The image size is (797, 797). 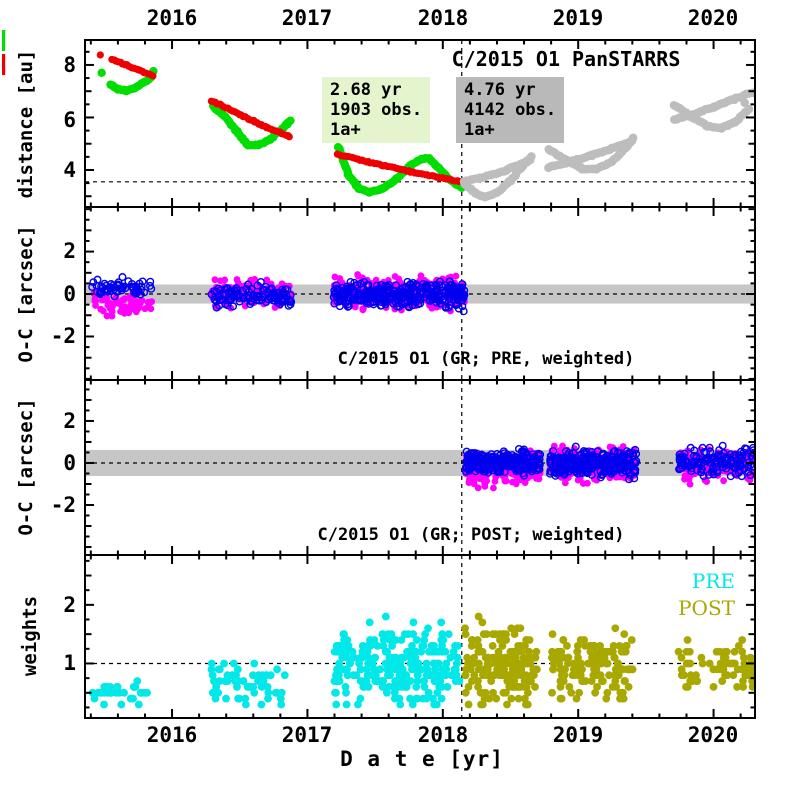 What do you see at coordinates (69, 65) in the screenshot?
I see `y-tick-8au: 8` at bounding box center [69, 65].